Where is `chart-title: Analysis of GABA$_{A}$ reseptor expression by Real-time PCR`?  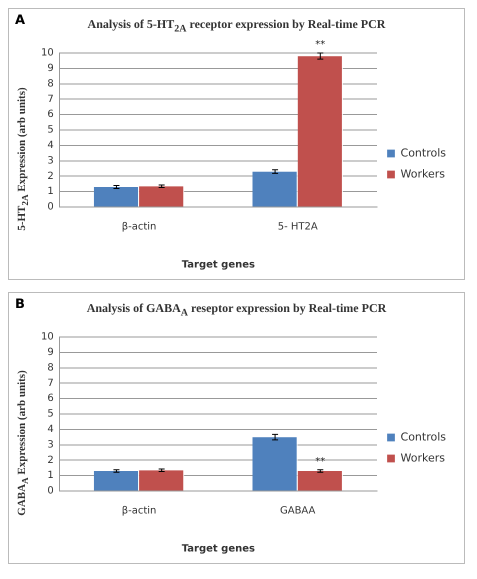 chart-title: Analysis of GABA$_{A}$ reseptor expression by Real-time PCR is located at coordinates (236, 309).